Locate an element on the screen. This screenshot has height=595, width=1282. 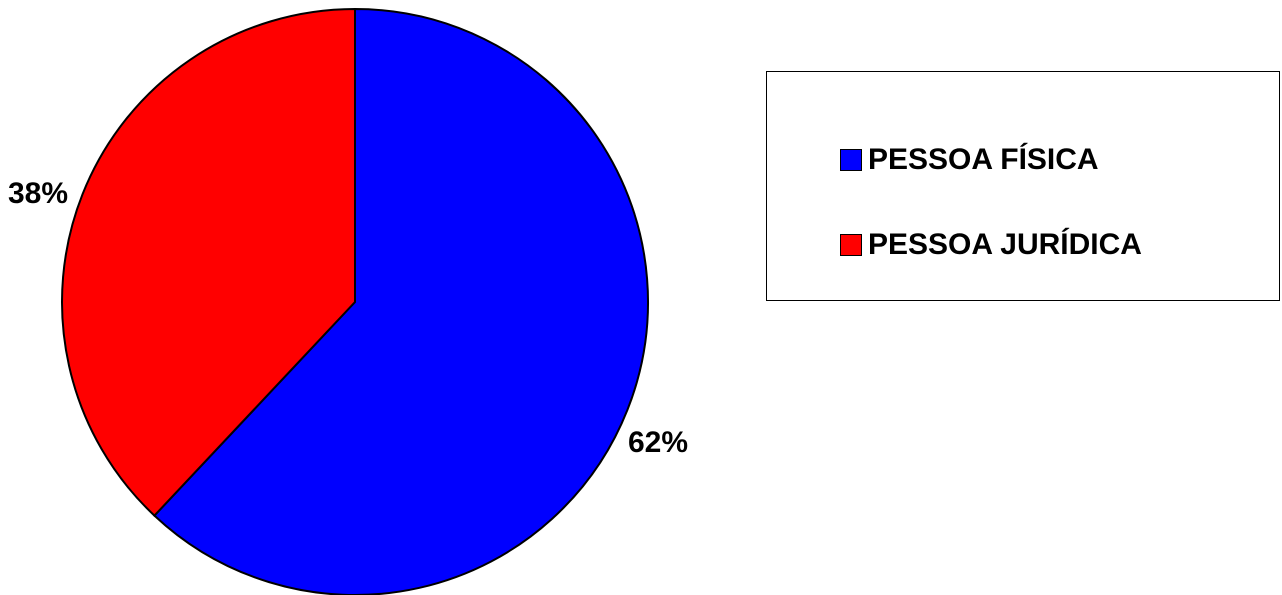
legend-swatch-red is located at coordinates (851, 245).